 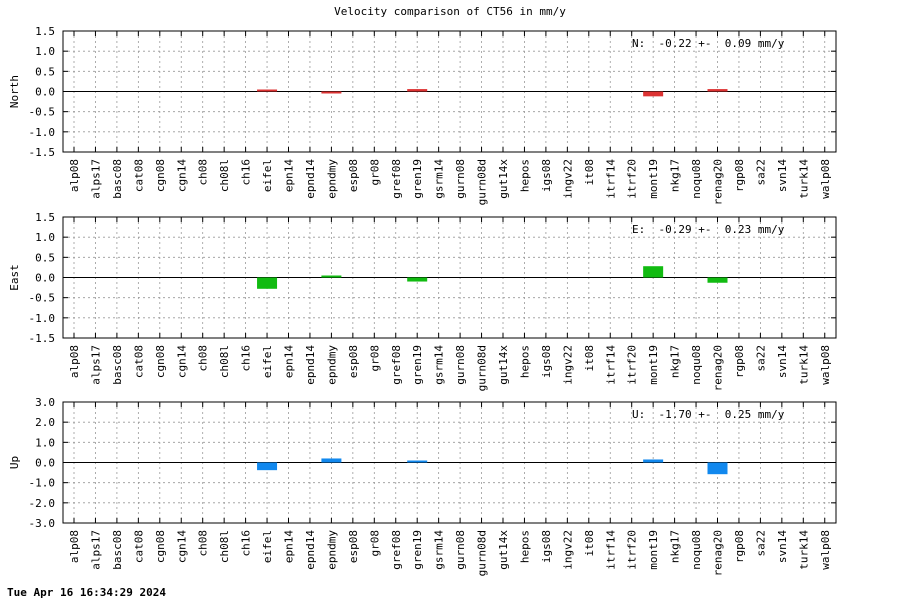 I want to click on x-tick-label: ingv22, so click(x=567, y=179).